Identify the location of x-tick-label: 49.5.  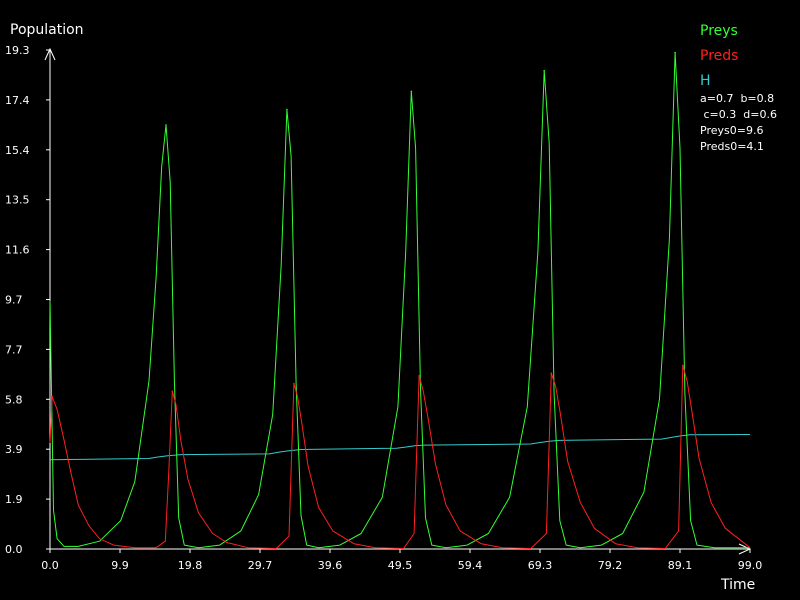
(400, 565).